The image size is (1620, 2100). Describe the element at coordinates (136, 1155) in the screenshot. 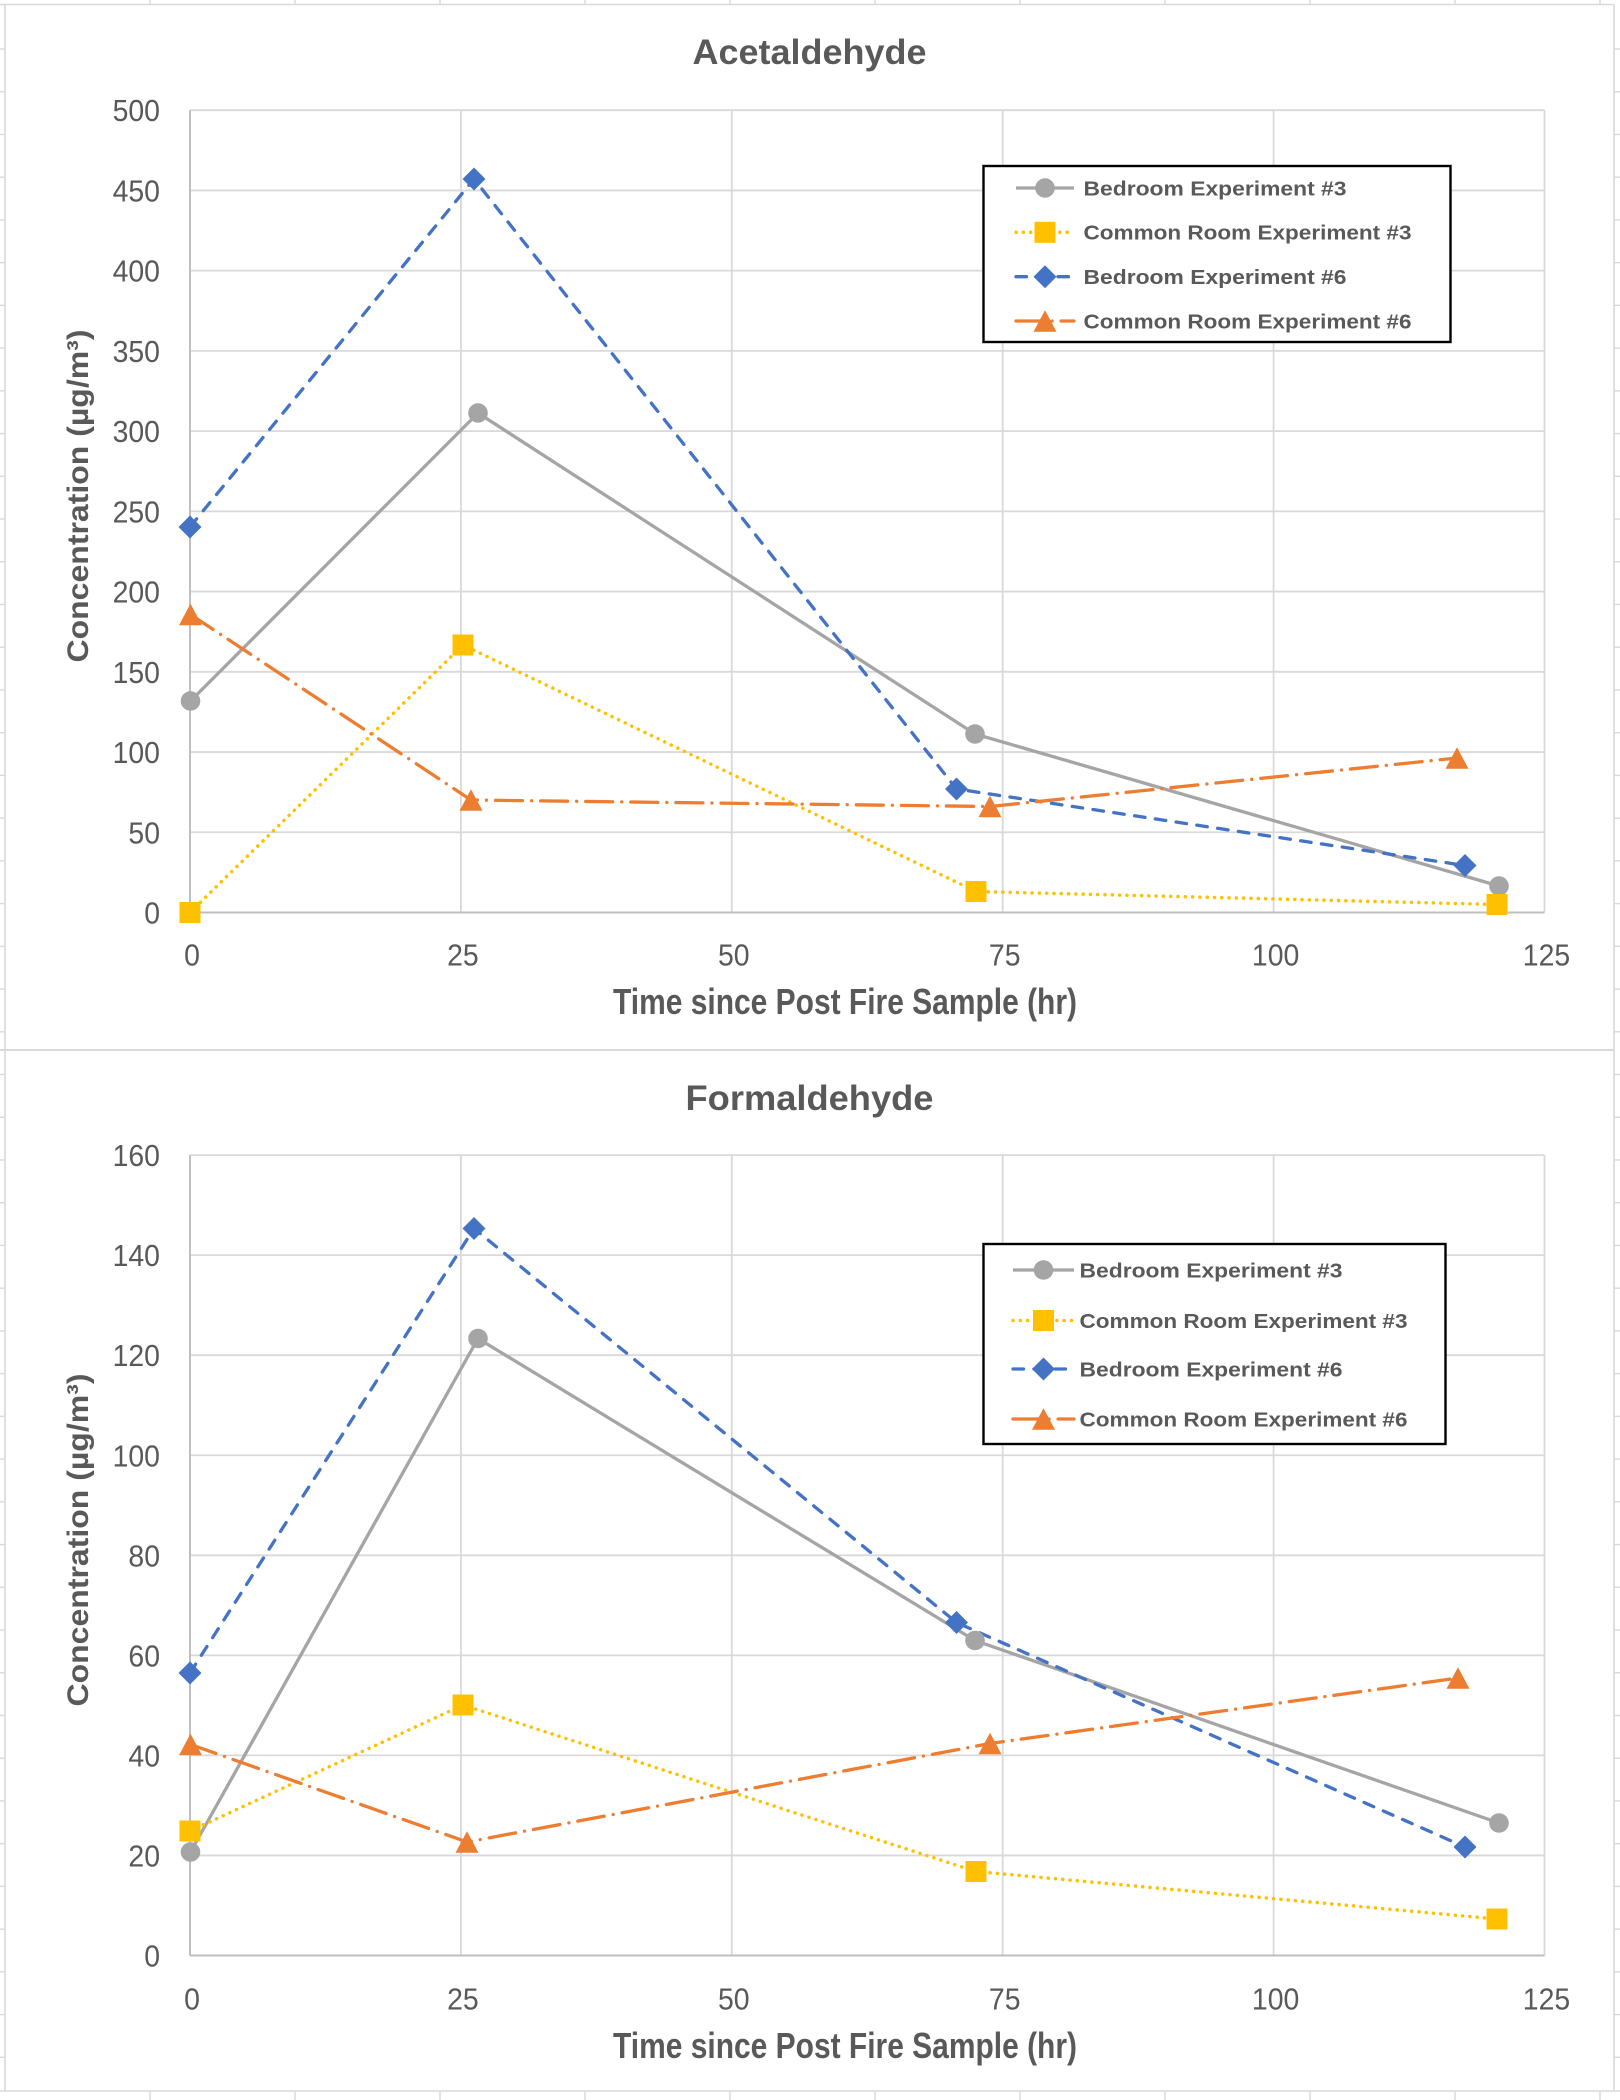

I see `svg-text: 160` at that location.